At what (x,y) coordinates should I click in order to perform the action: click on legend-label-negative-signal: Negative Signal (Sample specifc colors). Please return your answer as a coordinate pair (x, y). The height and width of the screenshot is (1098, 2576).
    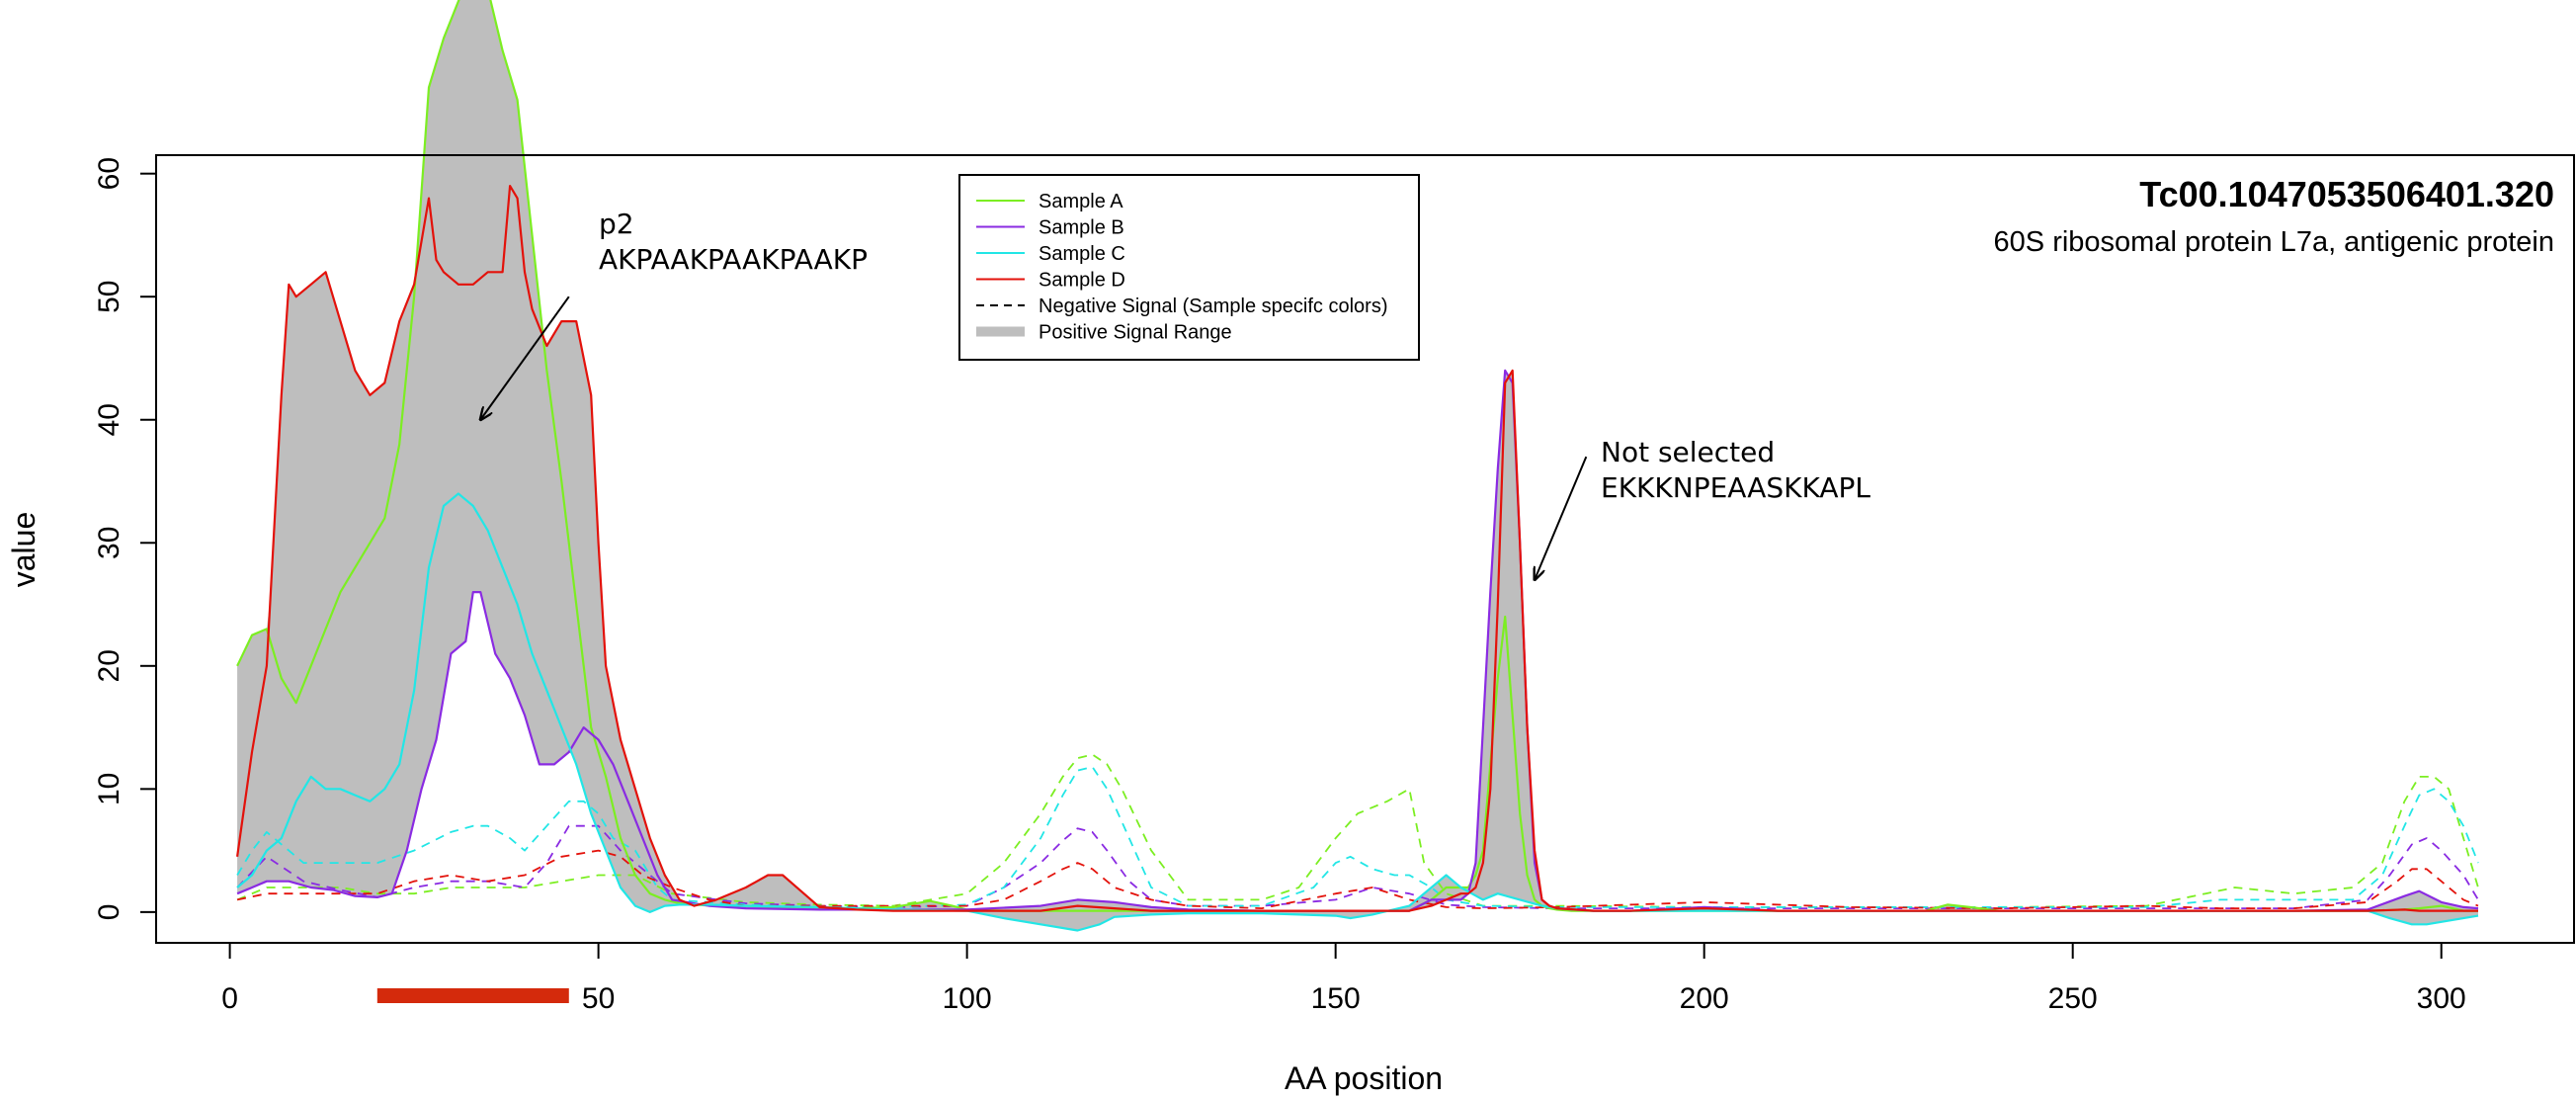
    Looking at the image, I should click on (1213, 306).